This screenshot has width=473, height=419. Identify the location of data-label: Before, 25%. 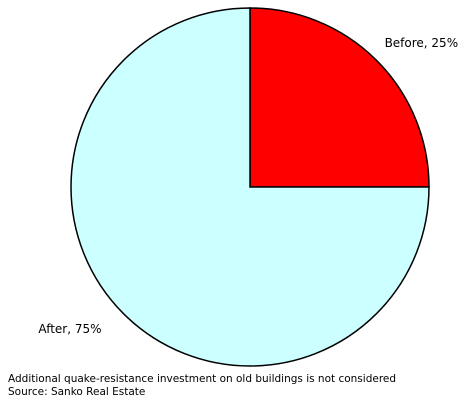
(422, 43).